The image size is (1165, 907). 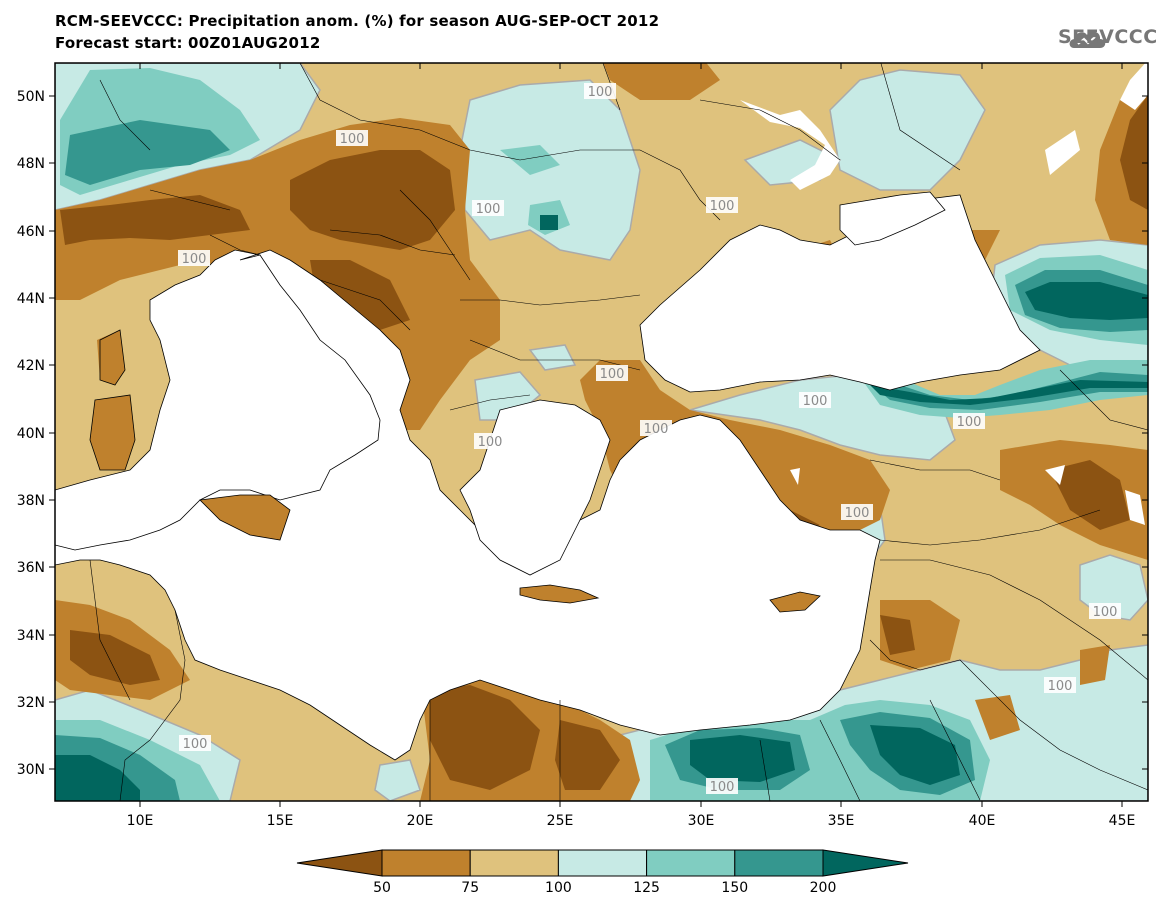 What do you see at coordinates (140, 821) in the screenshot?
I see `lon-label: 10E` at bounding box center [140, 821].